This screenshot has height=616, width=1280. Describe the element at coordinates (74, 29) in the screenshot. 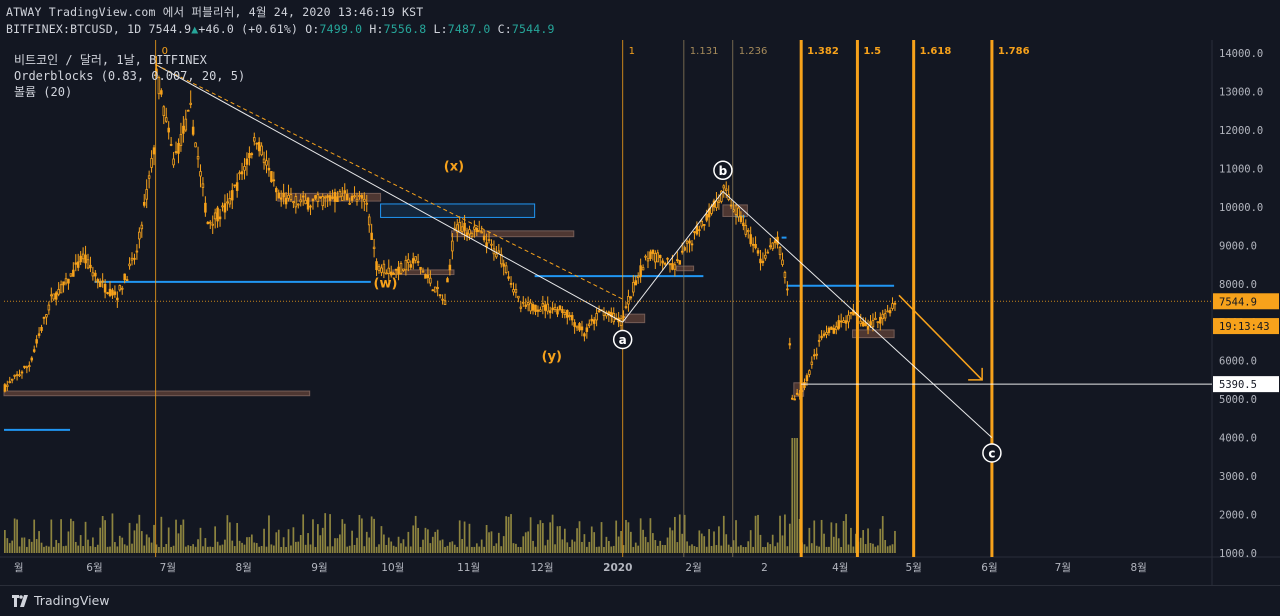

I see `symbol-name: BITFINEX:BTCUSD, 1D` at that location.